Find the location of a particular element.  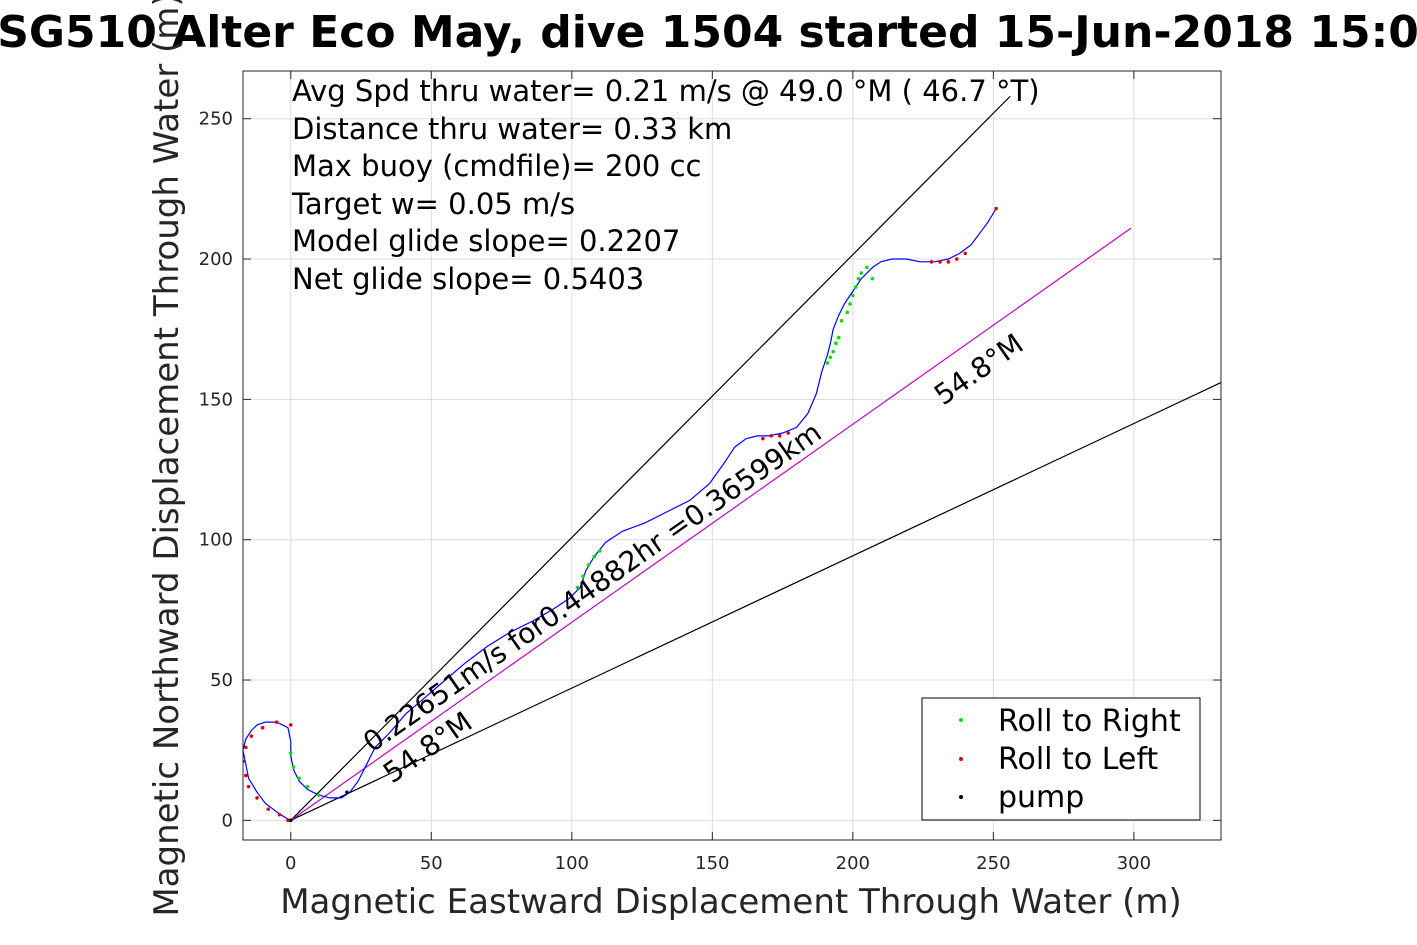

x-tick-label: 200 is located at coordinates (853, 863).